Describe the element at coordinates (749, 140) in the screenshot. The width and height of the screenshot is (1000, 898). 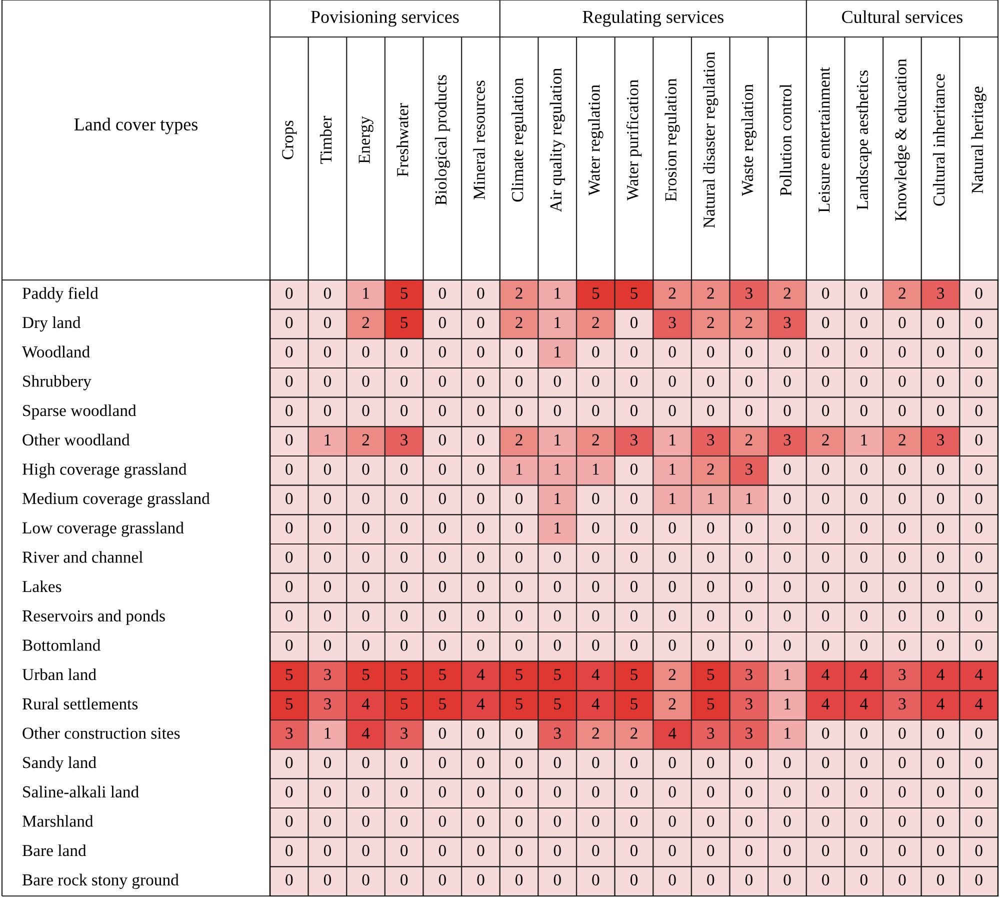
I see `x-tick-label: Waste regulation` at that location.